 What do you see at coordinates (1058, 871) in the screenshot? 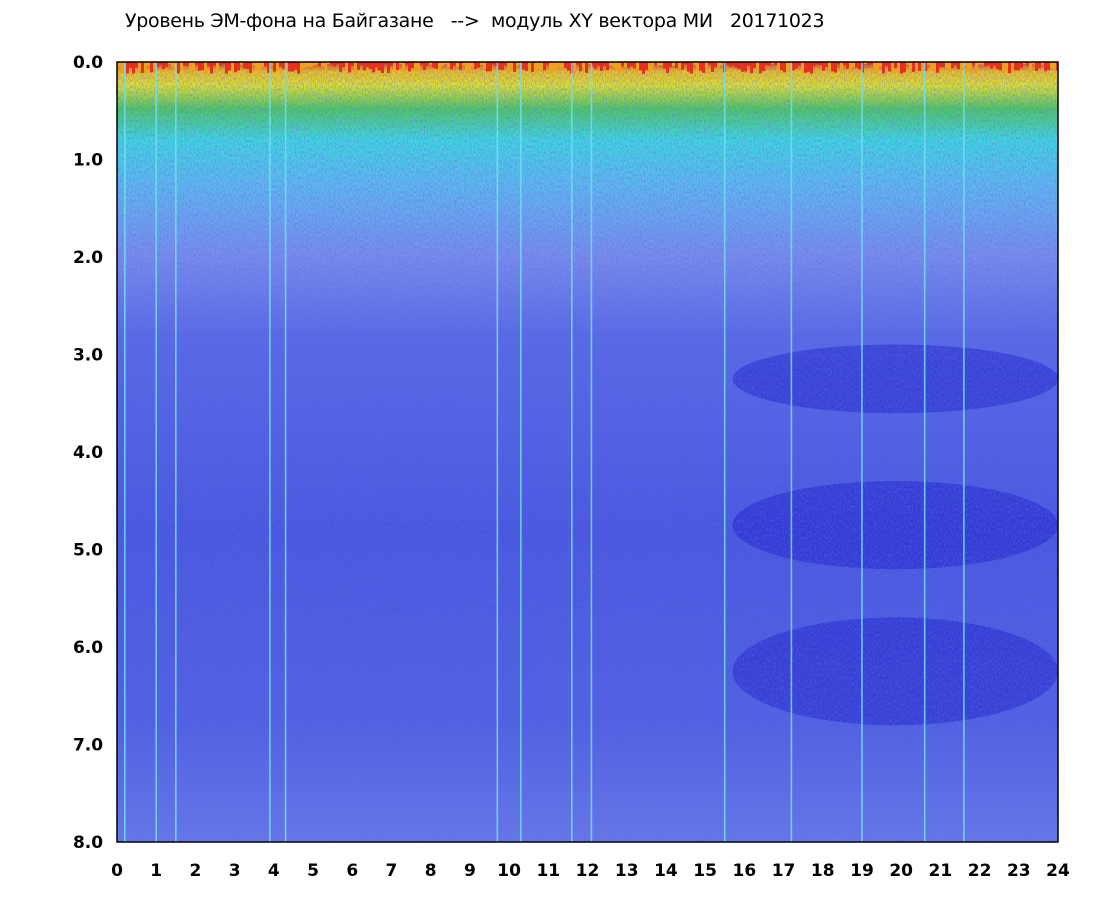
I see `x-tick-label: 24` at bounding box center [1058, 871].